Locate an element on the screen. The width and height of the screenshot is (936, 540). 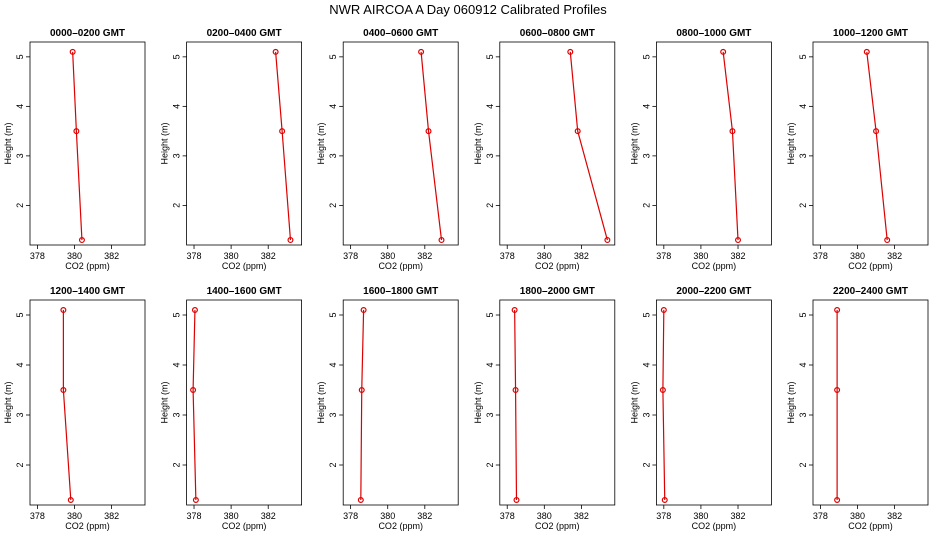
panel-title: 1800–2000 GMT is located at coordinates (557, 291).